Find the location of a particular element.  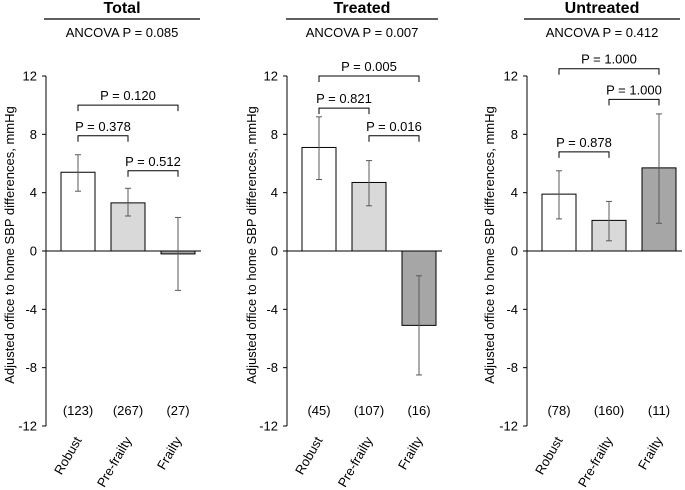

chart-title: Untreated is located at coordinates (602, 8).